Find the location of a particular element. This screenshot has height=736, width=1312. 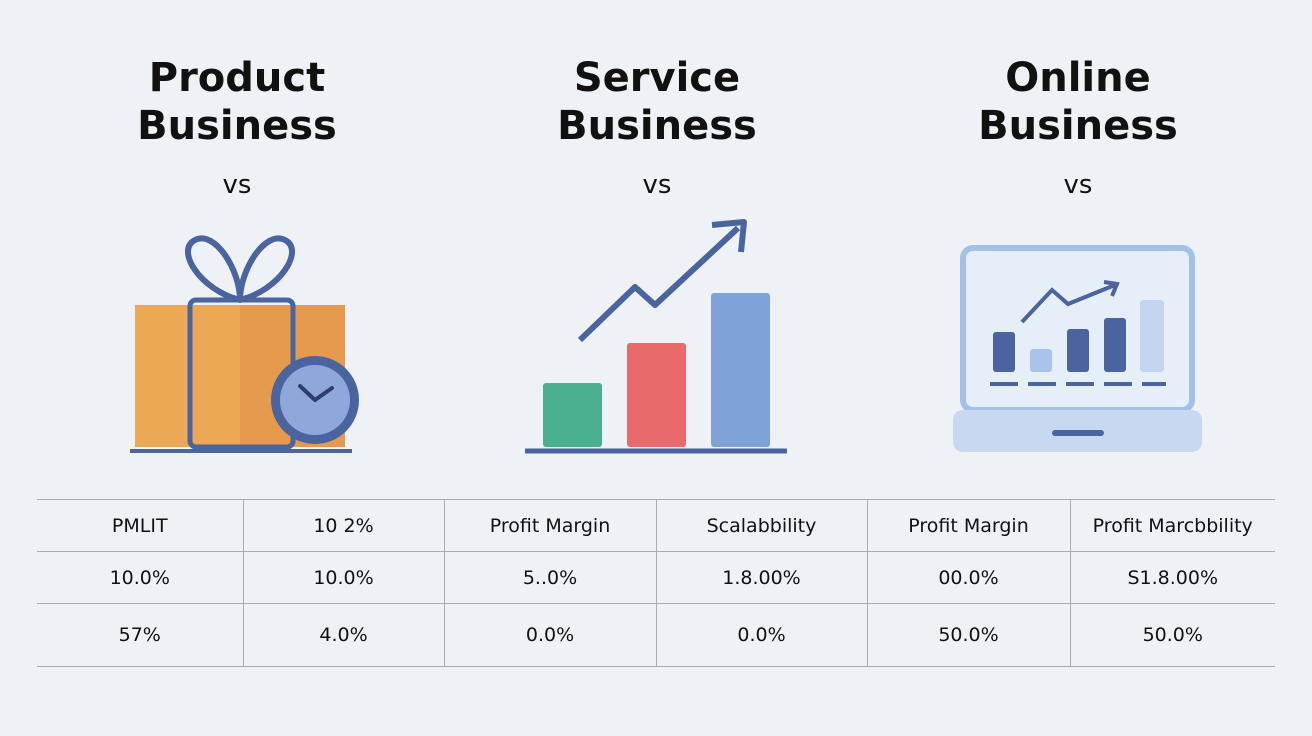

table-cell: 5..0% is located at coordinates (549, 577).